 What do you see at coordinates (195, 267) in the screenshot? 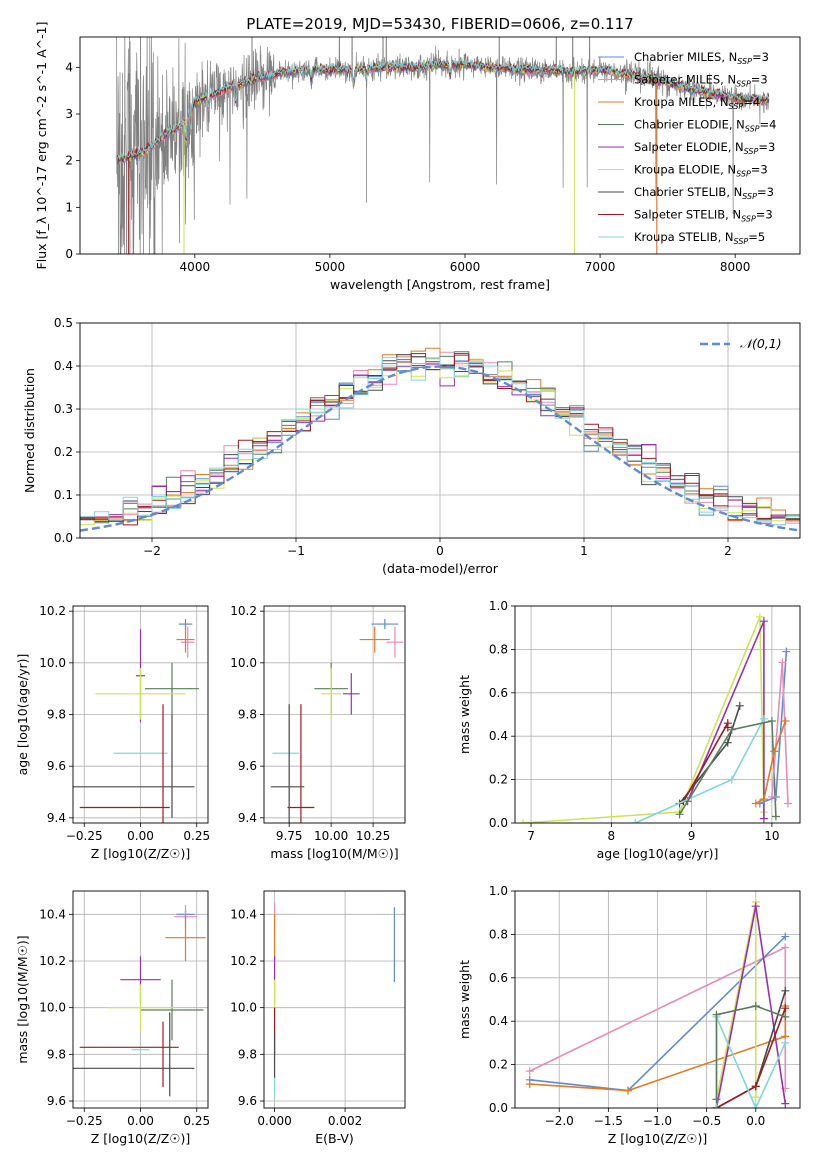
I see `x-tick-label: 4000` at bounding box center [195, 267].